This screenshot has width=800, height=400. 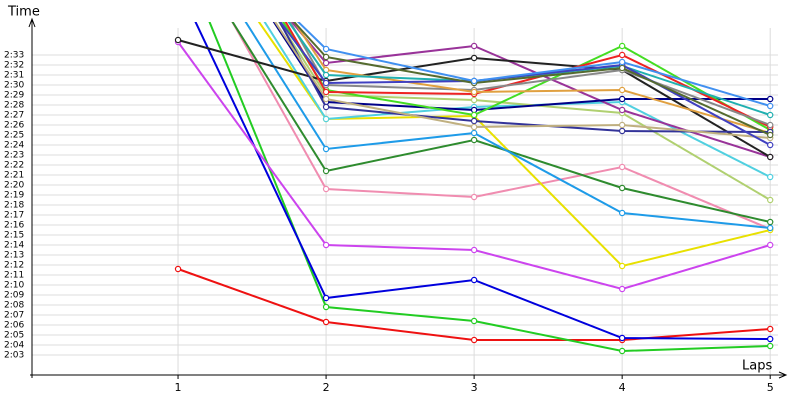 What do you see at coordinates (622, 387) in the screenshot?
I see `x-tick-label: 4` at bounding box center [622, 387].